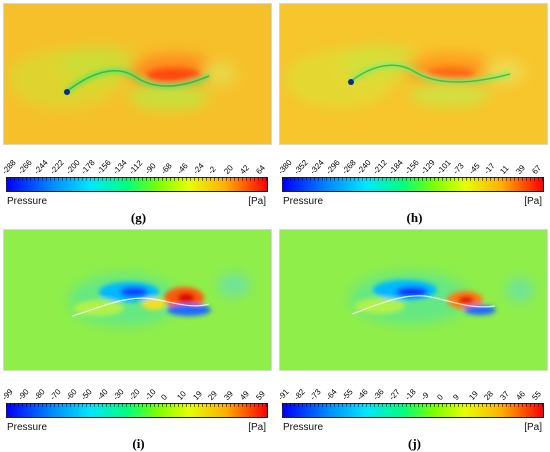 Image resolution: width=550 pixels, height=452 pixels. I want to click on tick-label: -352, so click(301, 167).